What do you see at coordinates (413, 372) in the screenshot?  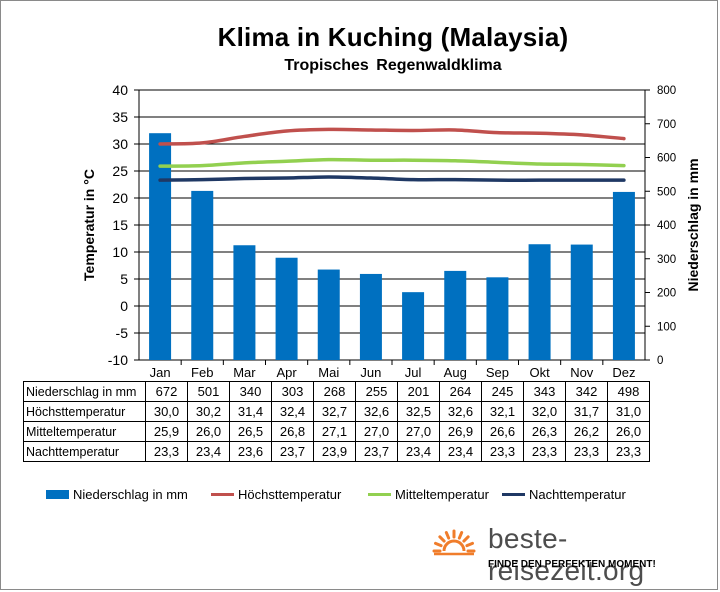 I see `x-tick-label: Jul` at bounding box center [413, 372].